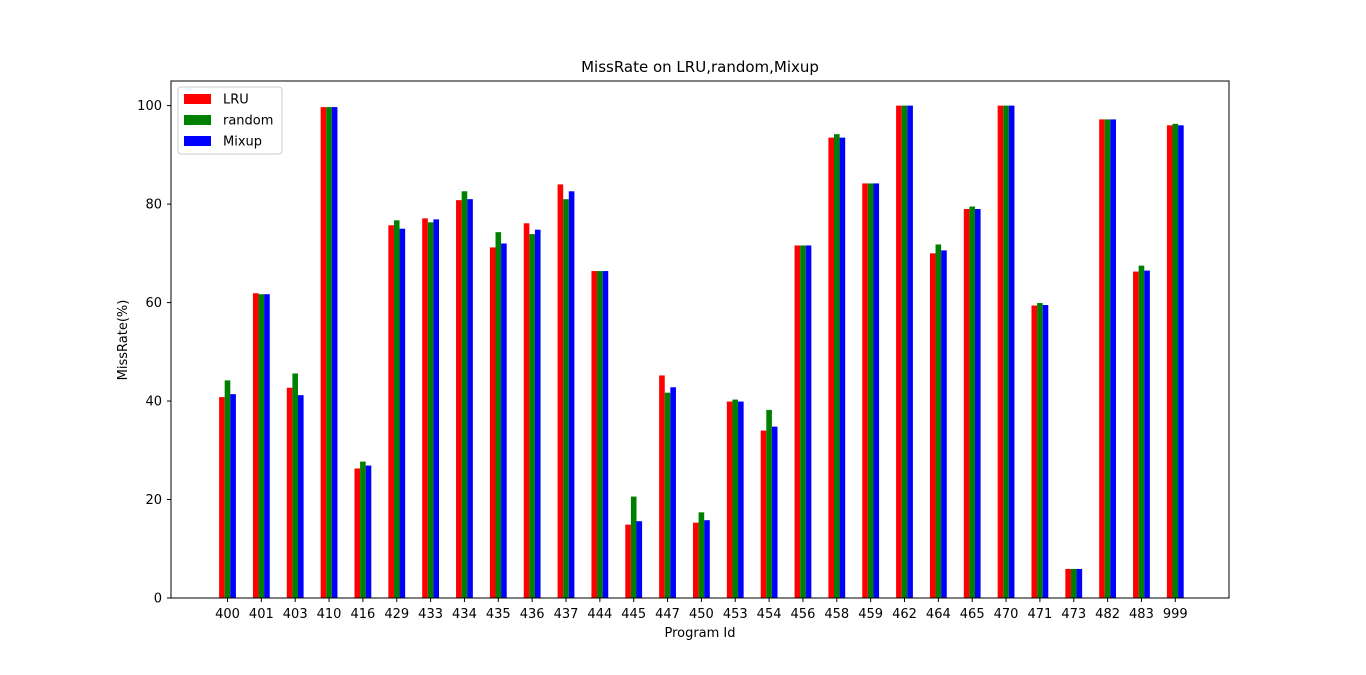 The image size is (1366, 675). Describe the element at coordinates (769, 614) in the screenshot. I see `x-tick-label: 454` at that location.